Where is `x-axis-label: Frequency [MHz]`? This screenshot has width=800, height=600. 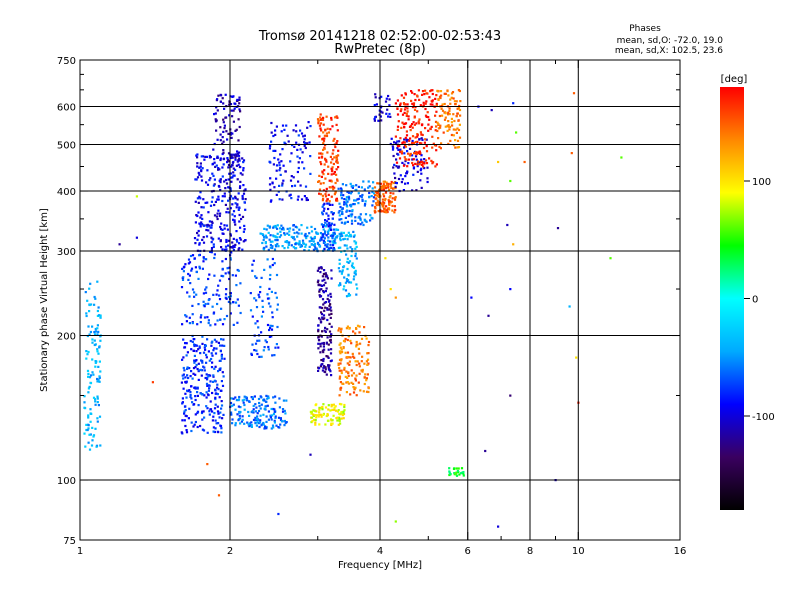
x-axis-label: Frequency [MHz] is located at coordinates (380, 565).